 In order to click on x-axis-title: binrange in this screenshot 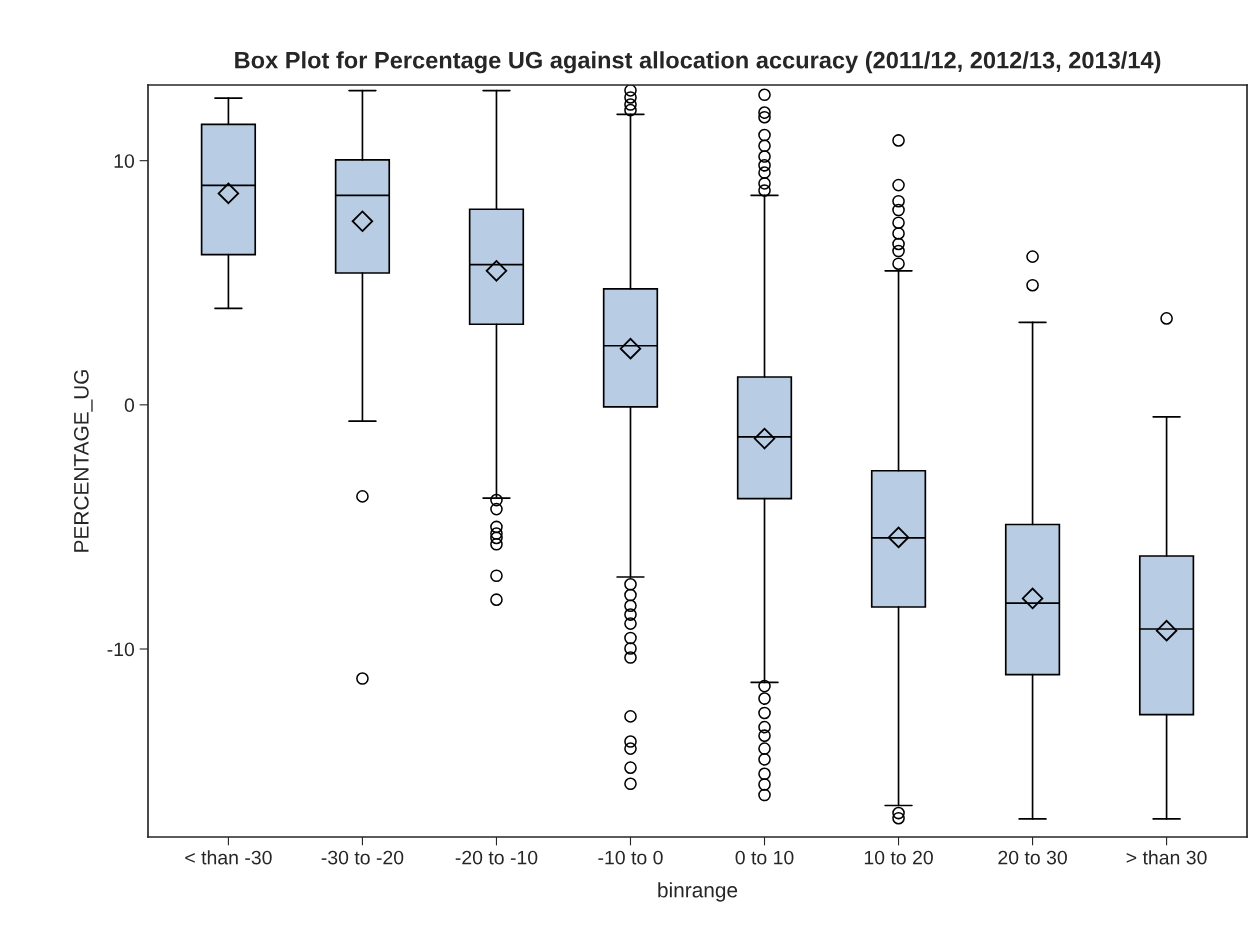, I will do `click(698, 892)`.